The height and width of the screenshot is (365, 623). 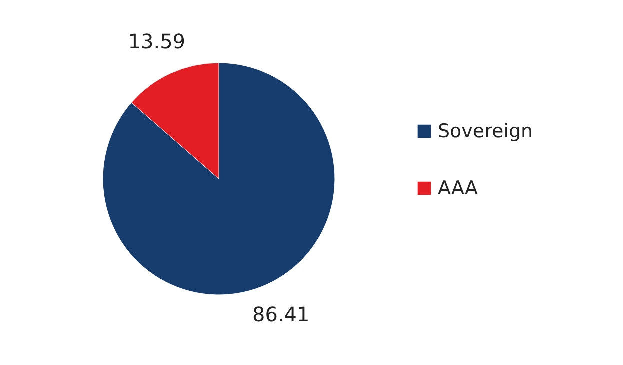 What do you see at coordinates (486, 131) in the screenshot?
I see `legend-label: Sovereign` at bounding box center [486, 131].